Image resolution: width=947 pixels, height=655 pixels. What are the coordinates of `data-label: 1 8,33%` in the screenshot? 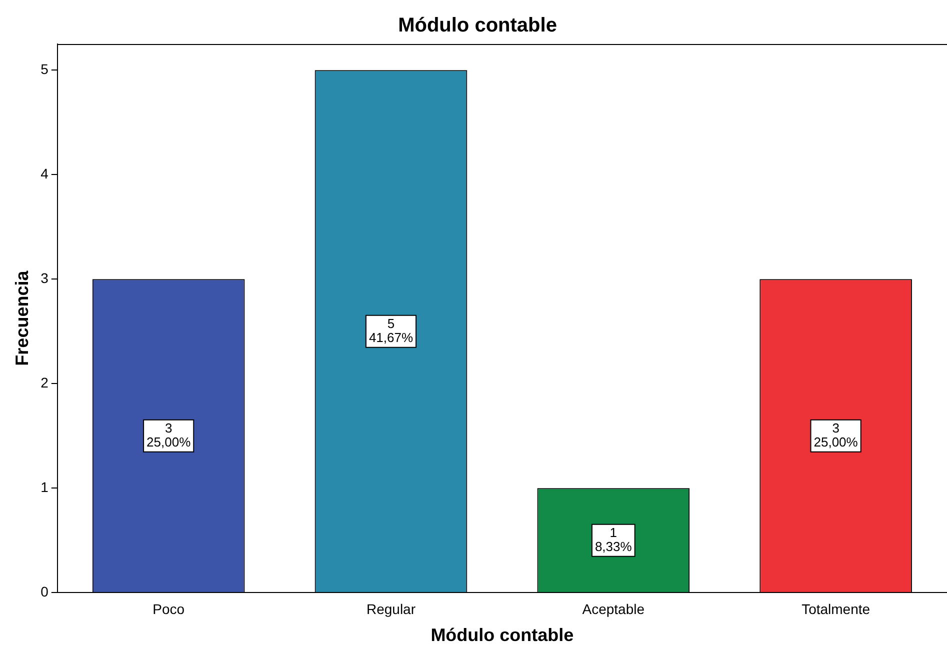 It's located at (613, 539).